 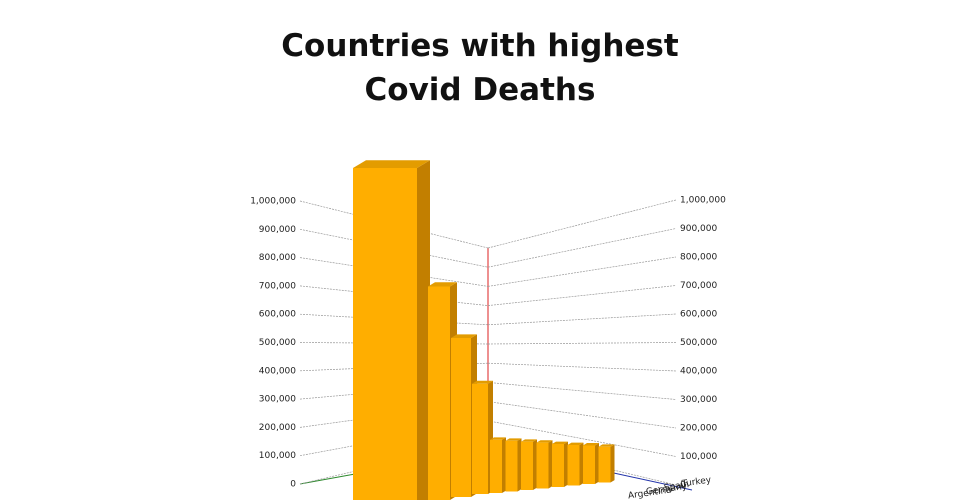 What do you see at coordinates (277, 258) in the screenshot?
I see `y-tick-label: 800,000` at bounding box center [277, 258].